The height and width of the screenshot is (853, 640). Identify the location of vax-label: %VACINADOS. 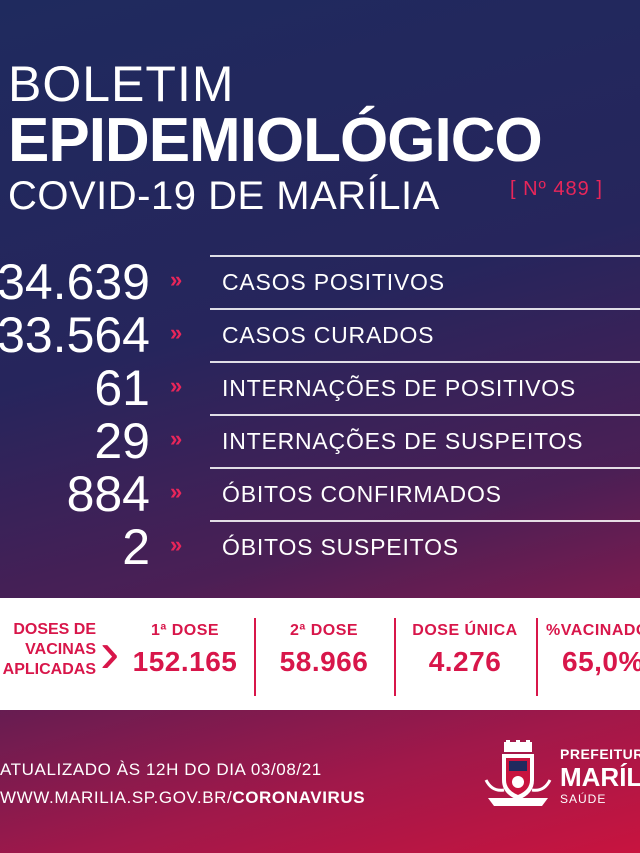
(593, 630).